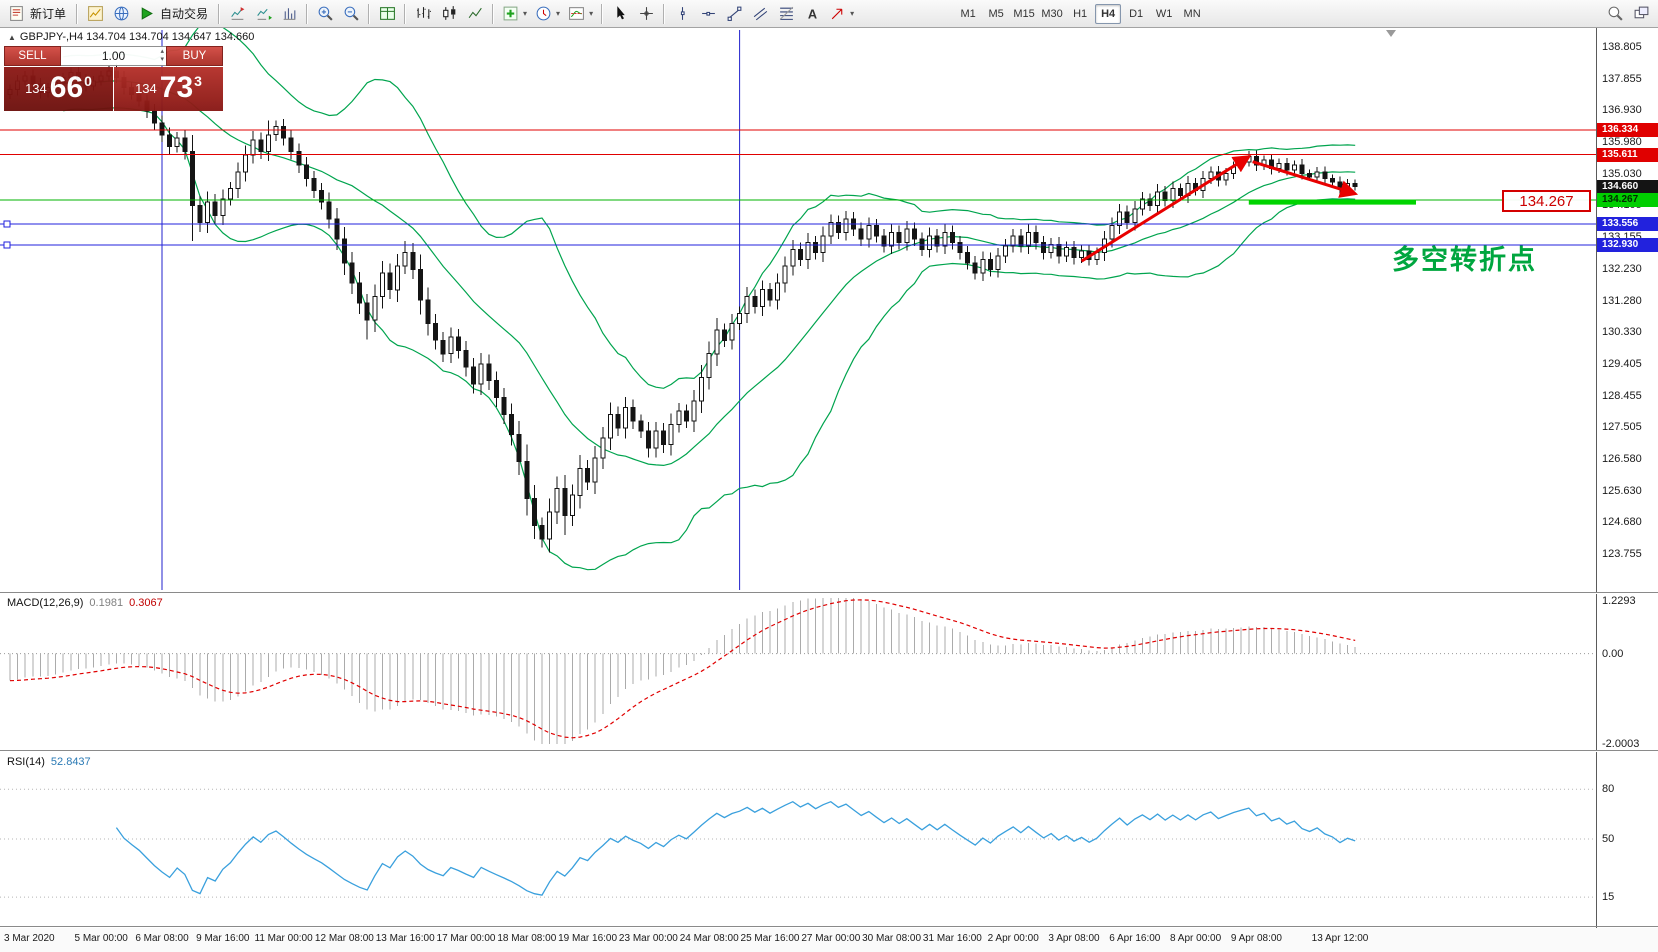  Describe the element at coordinates (1641, 14) in the screenshot. I see `windows-icon` at that location.